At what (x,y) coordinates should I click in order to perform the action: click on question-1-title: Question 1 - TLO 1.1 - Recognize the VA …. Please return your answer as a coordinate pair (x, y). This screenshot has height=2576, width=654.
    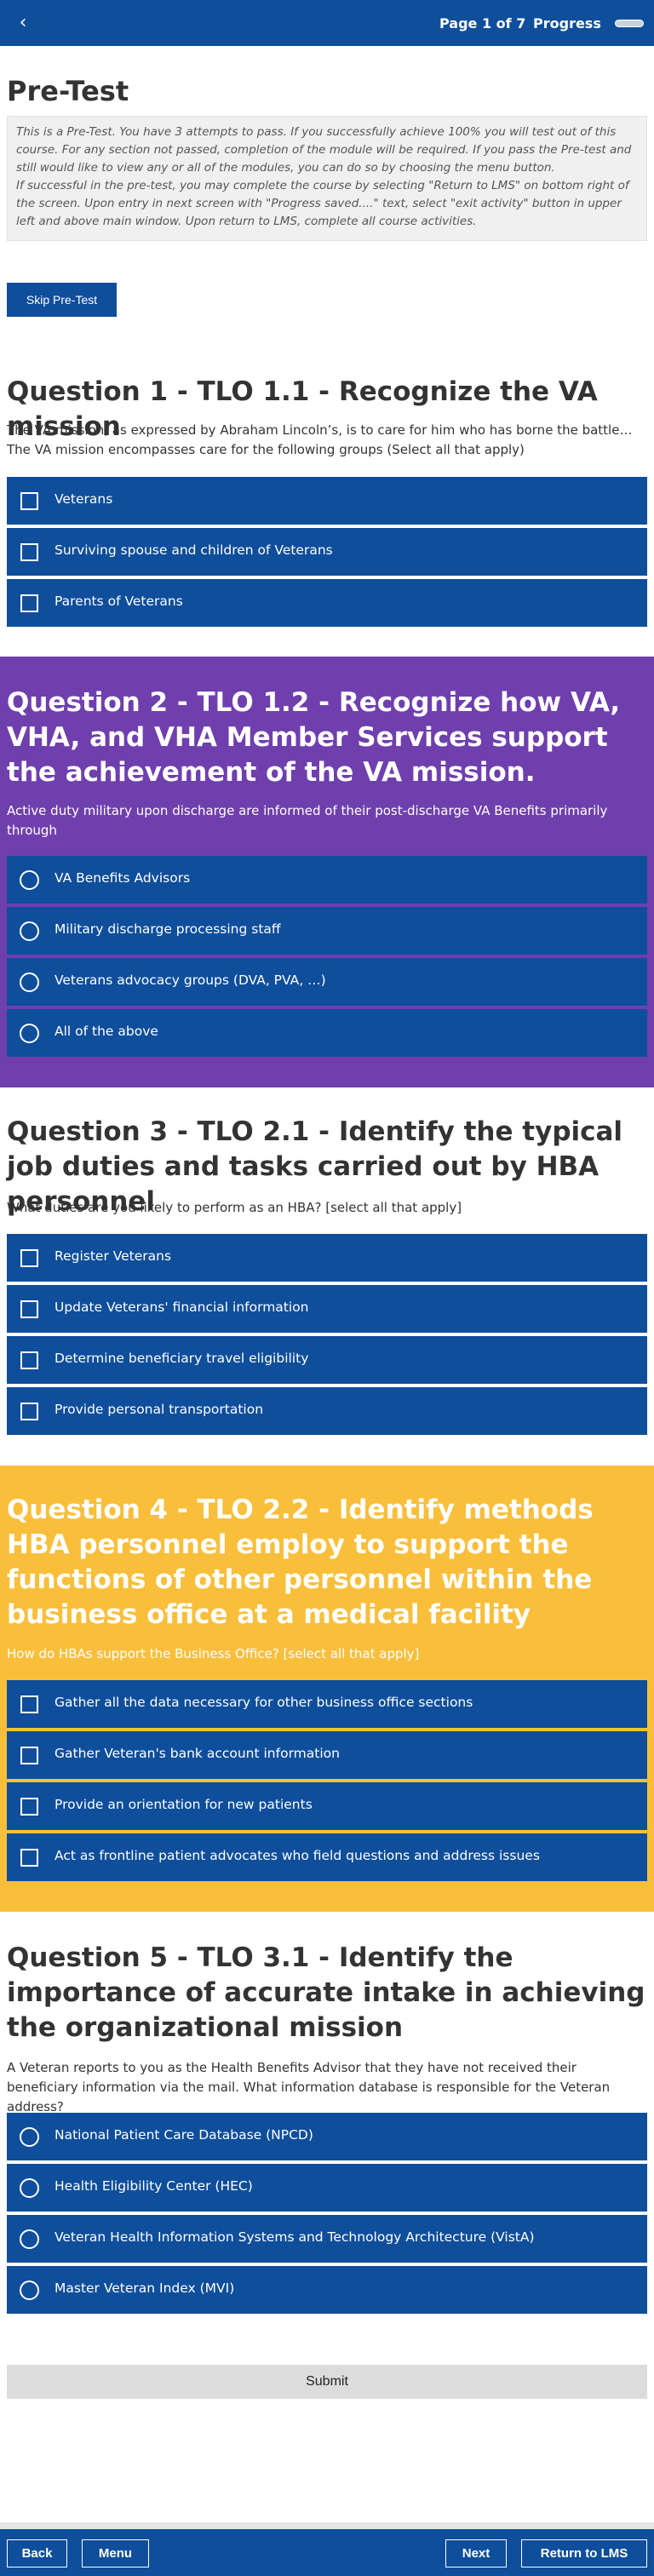
    Looking at the image, I should click on (302, 409).